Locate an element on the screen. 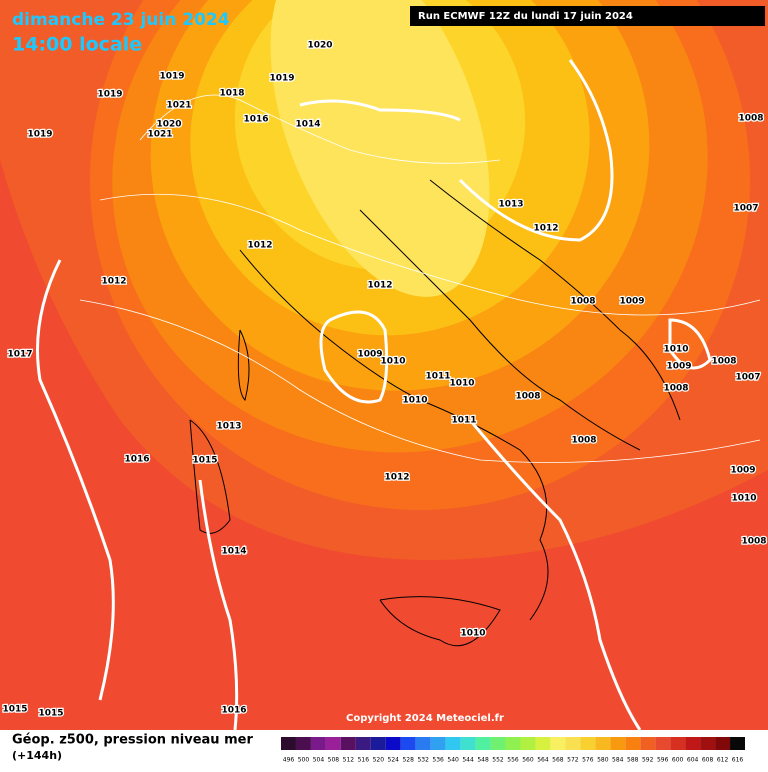 The image size is (768, 772). scale-label: 580 is located at coordinates (603, 760).